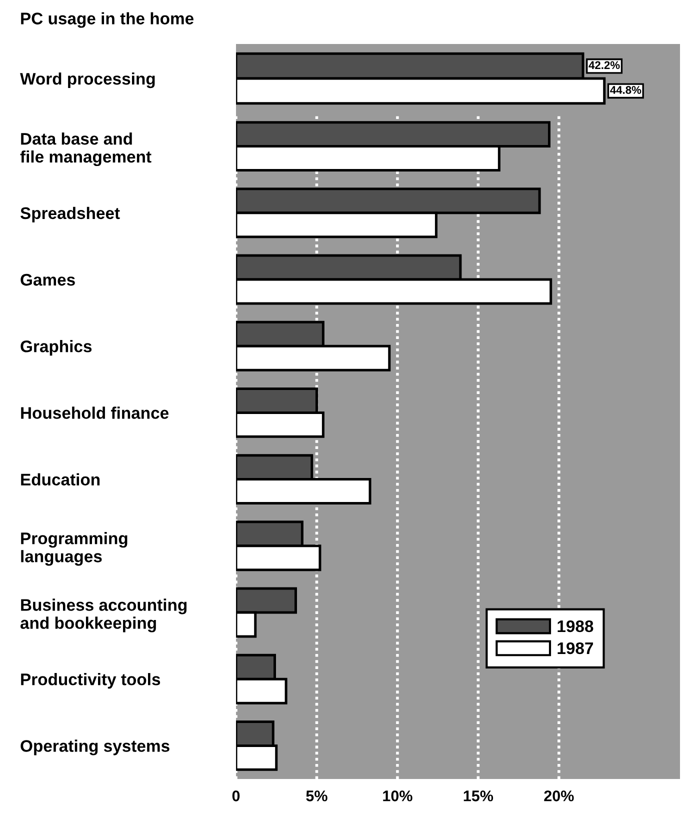  I want to click on y-tick-label: Games, so click(47, 280).